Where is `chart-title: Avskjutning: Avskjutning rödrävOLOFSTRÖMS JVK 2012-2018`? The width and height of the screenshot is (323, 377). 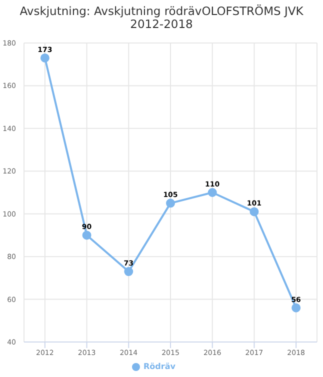 chart-title: Avskjutning: Avskjutning rödrävOLOFSTRÖMS JVK 2012-2018 is located at coordinates (161, 18).